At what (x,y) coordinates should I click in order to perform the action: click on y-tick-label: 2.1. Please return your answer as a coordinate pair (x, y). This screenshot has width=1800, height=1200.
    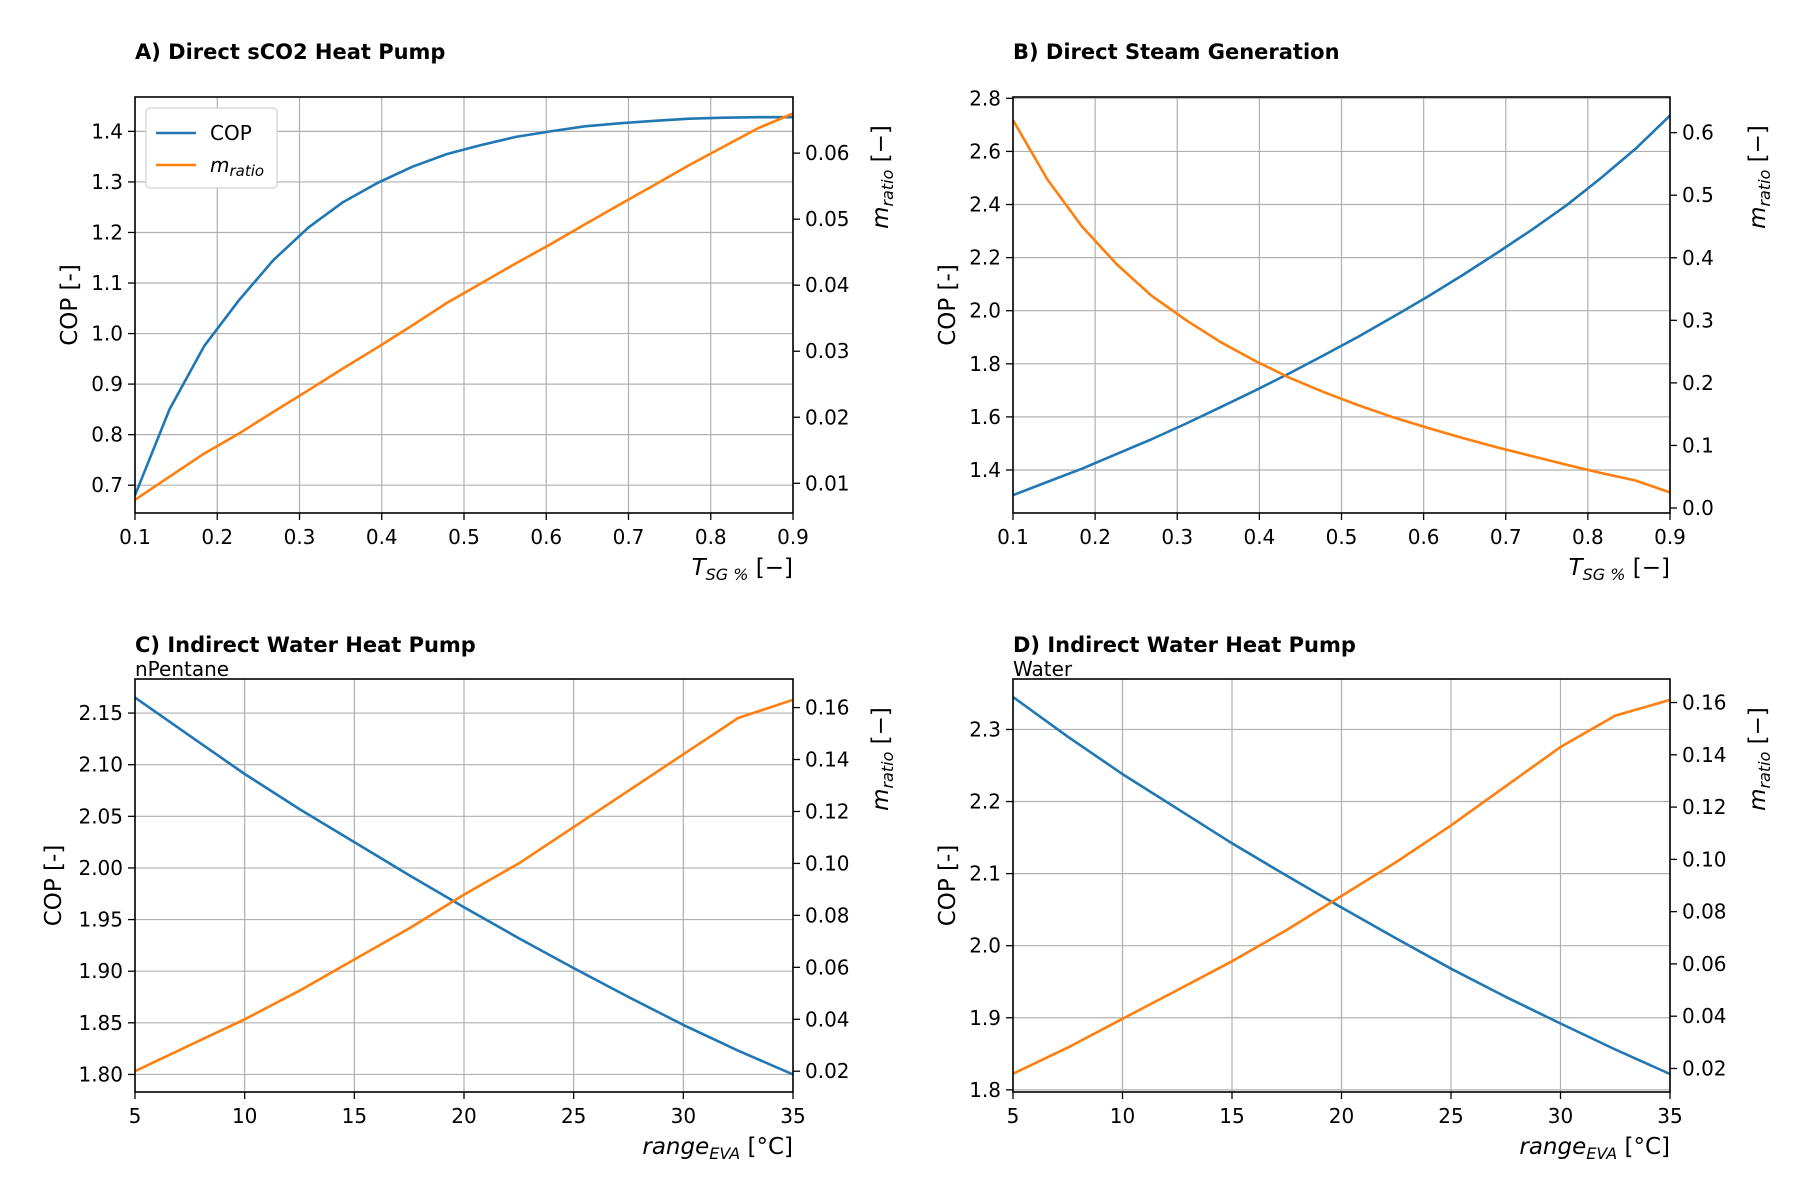
    Looking at the image, I should click on (985, 874).